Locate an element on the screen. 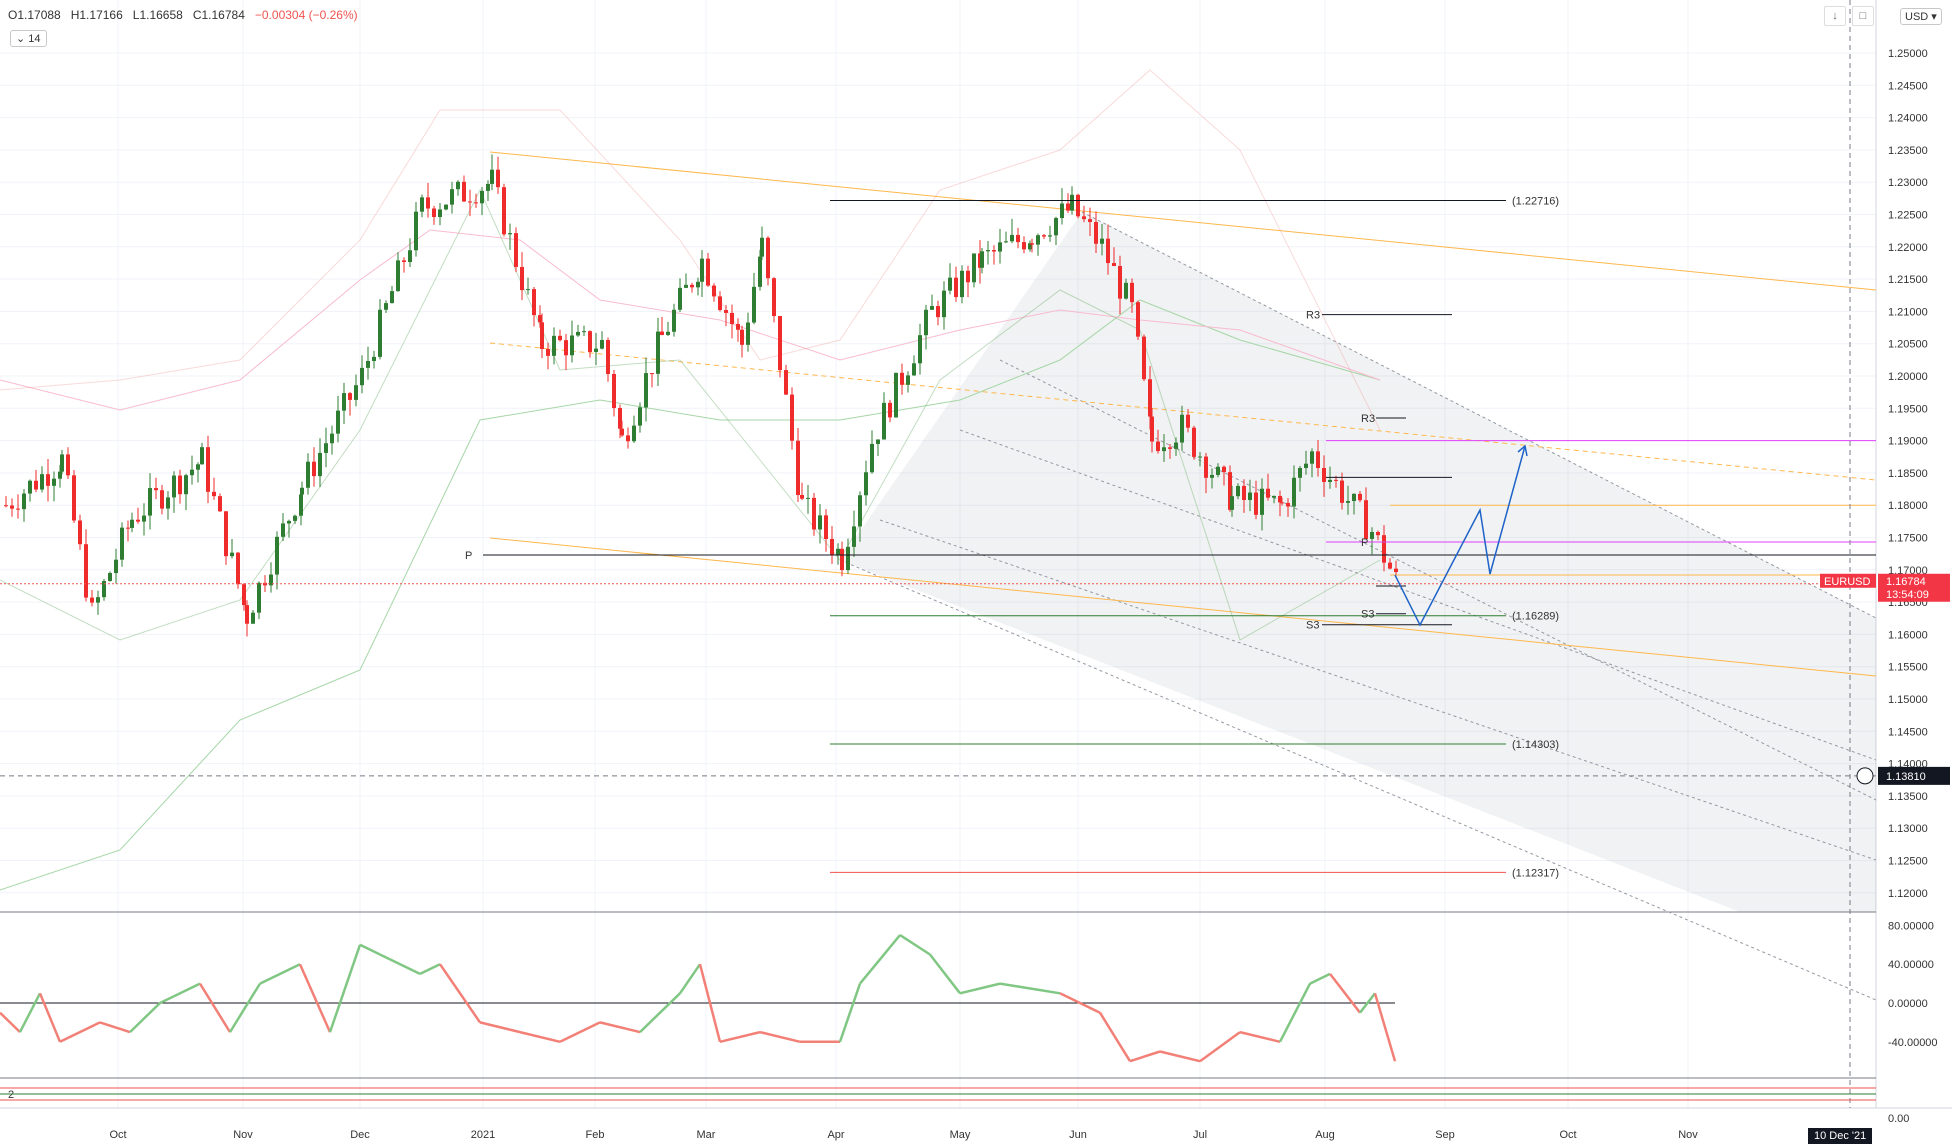 The width and height of the screenshot is (1952, 1147). chevron-down-icon: ⌄ is located at coordinates (21, 39).